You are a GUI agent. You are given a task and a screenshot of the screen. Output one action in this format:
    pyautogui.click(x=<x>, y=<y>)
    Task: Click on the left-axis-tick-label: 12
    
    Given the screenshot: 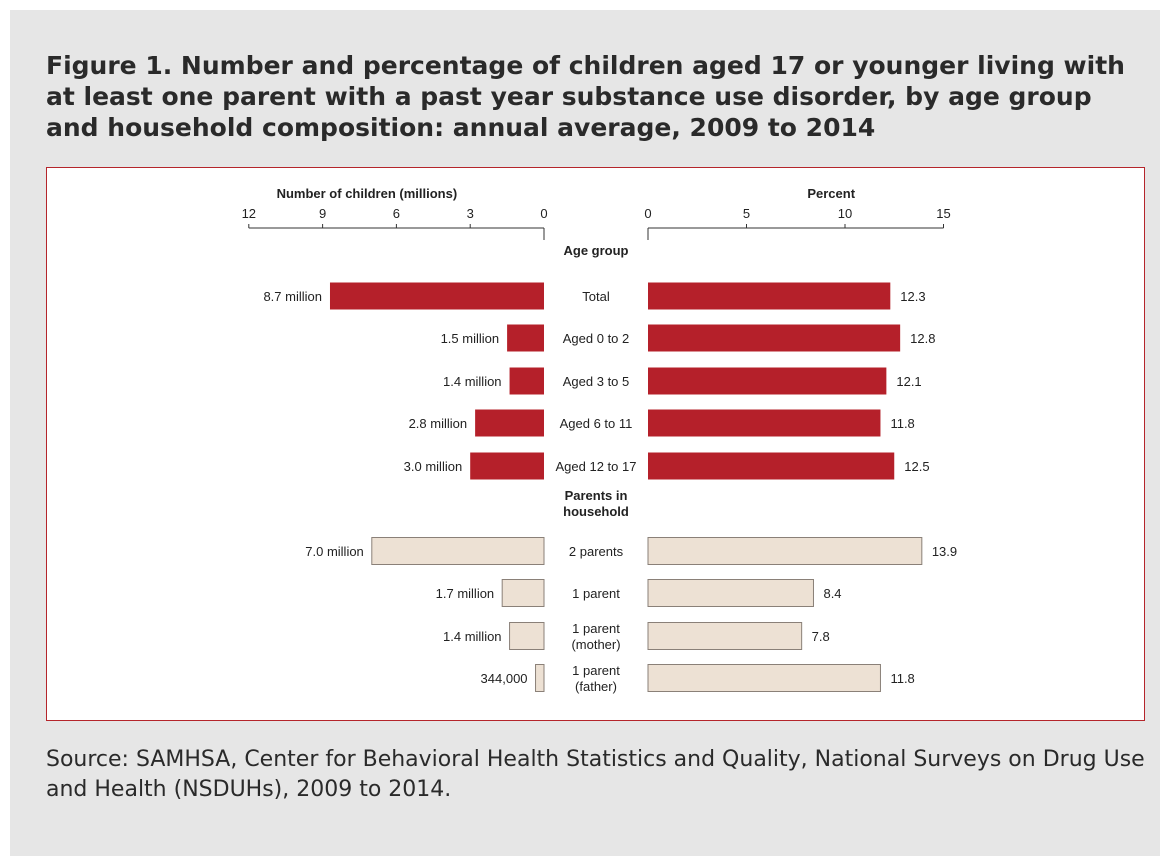 What is the action you would take?
    pyautogui.click(x=249, y=213)
    